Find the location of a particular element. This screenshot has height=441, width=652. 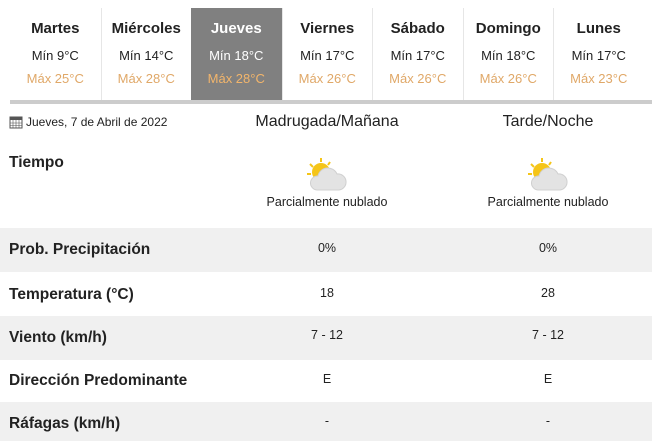

selected-date: Jueves, 7 de Abril de 2022 is located at coordinates (88, 122).